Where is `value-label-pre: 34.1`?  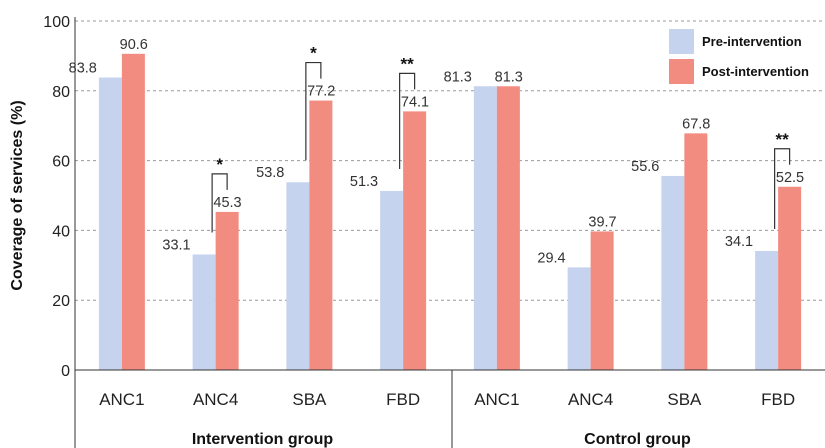 value-label-pre: 34.1 is located at coordinates (739, 242).